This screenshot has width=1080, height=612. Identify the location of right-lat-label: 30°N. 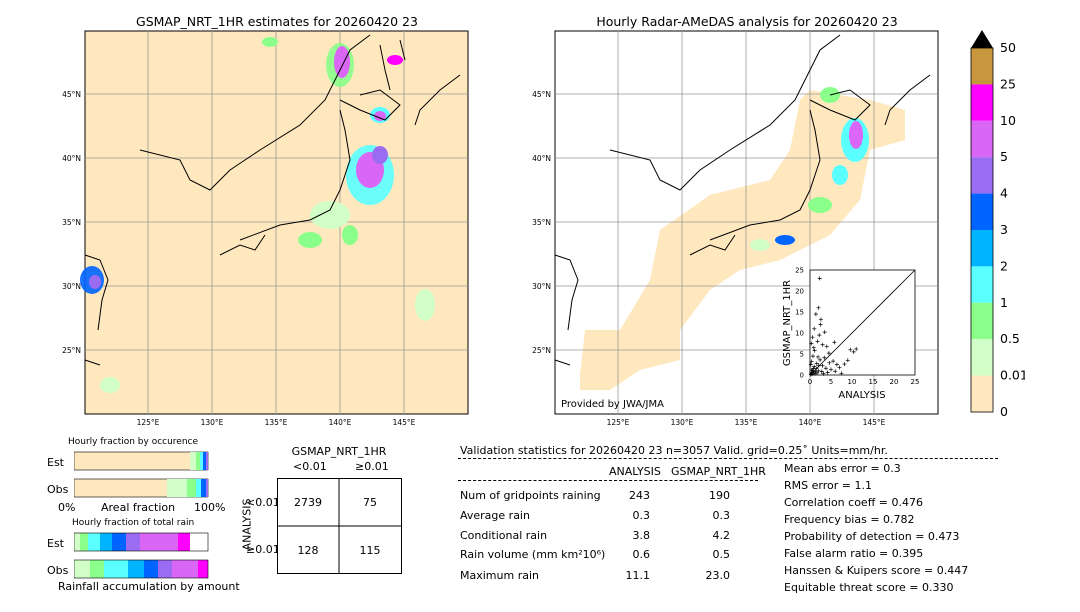
(541, 286).